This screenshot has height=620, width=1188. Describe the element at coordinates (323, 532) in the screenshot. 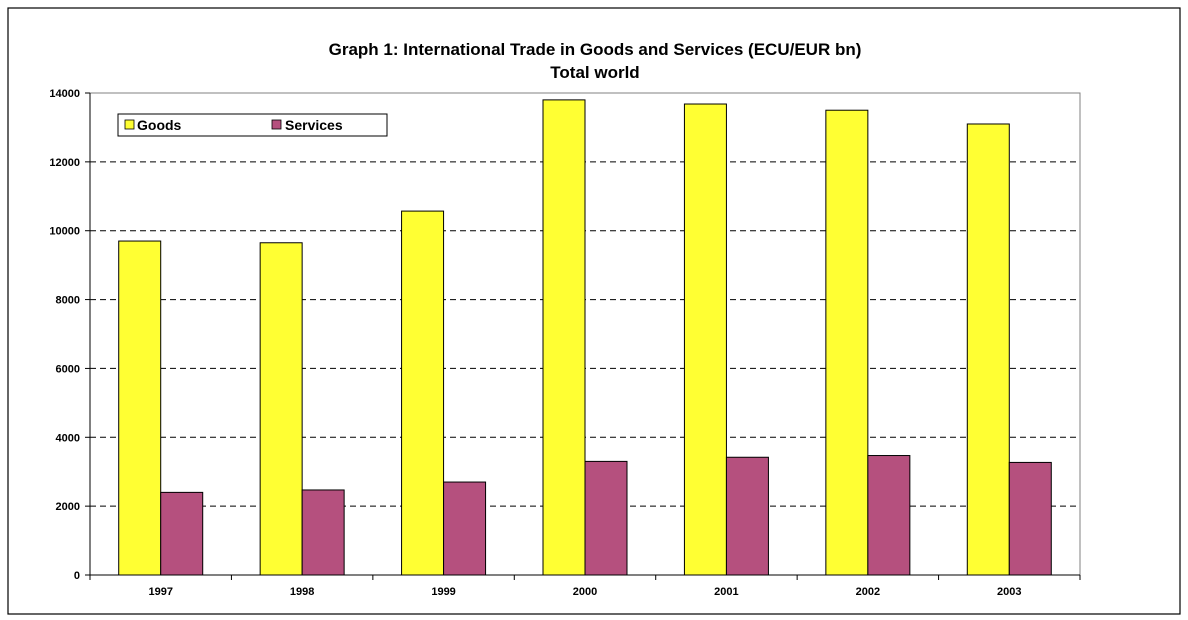

I see `bar-services-1998` at that location.